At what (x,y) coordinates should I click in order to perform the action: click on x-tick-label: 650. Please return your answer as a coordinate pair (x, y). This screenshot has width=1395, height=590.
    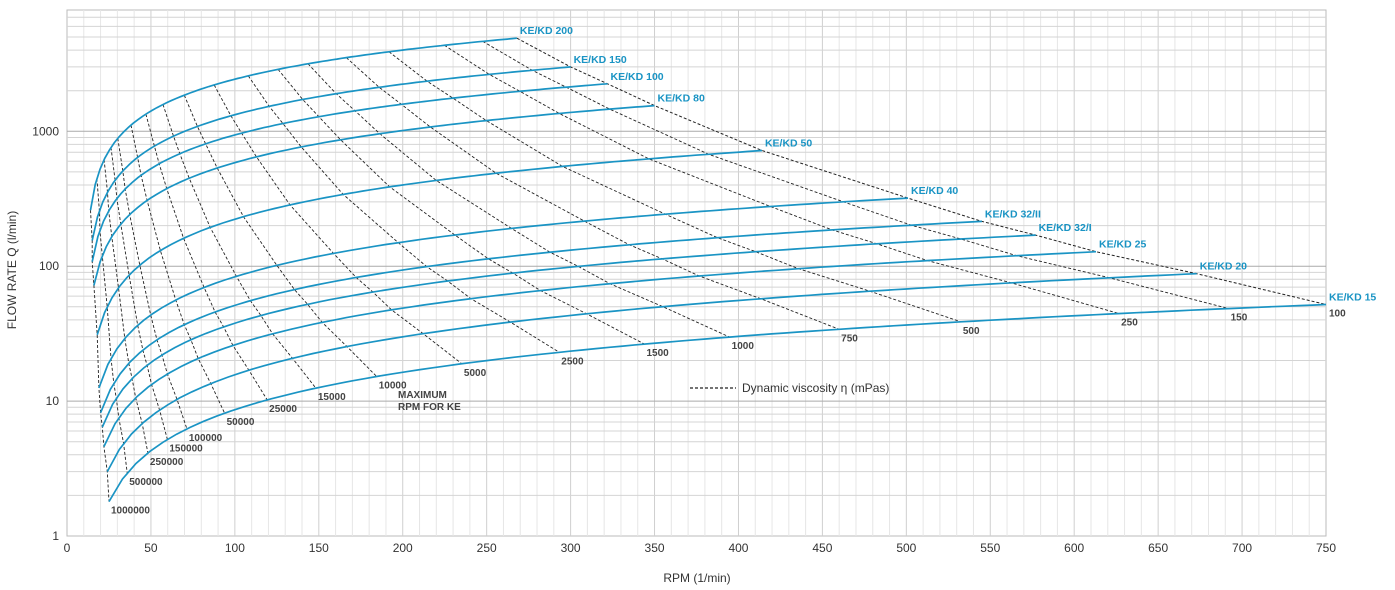
    Looking at the image, I should click on (1158, 548).